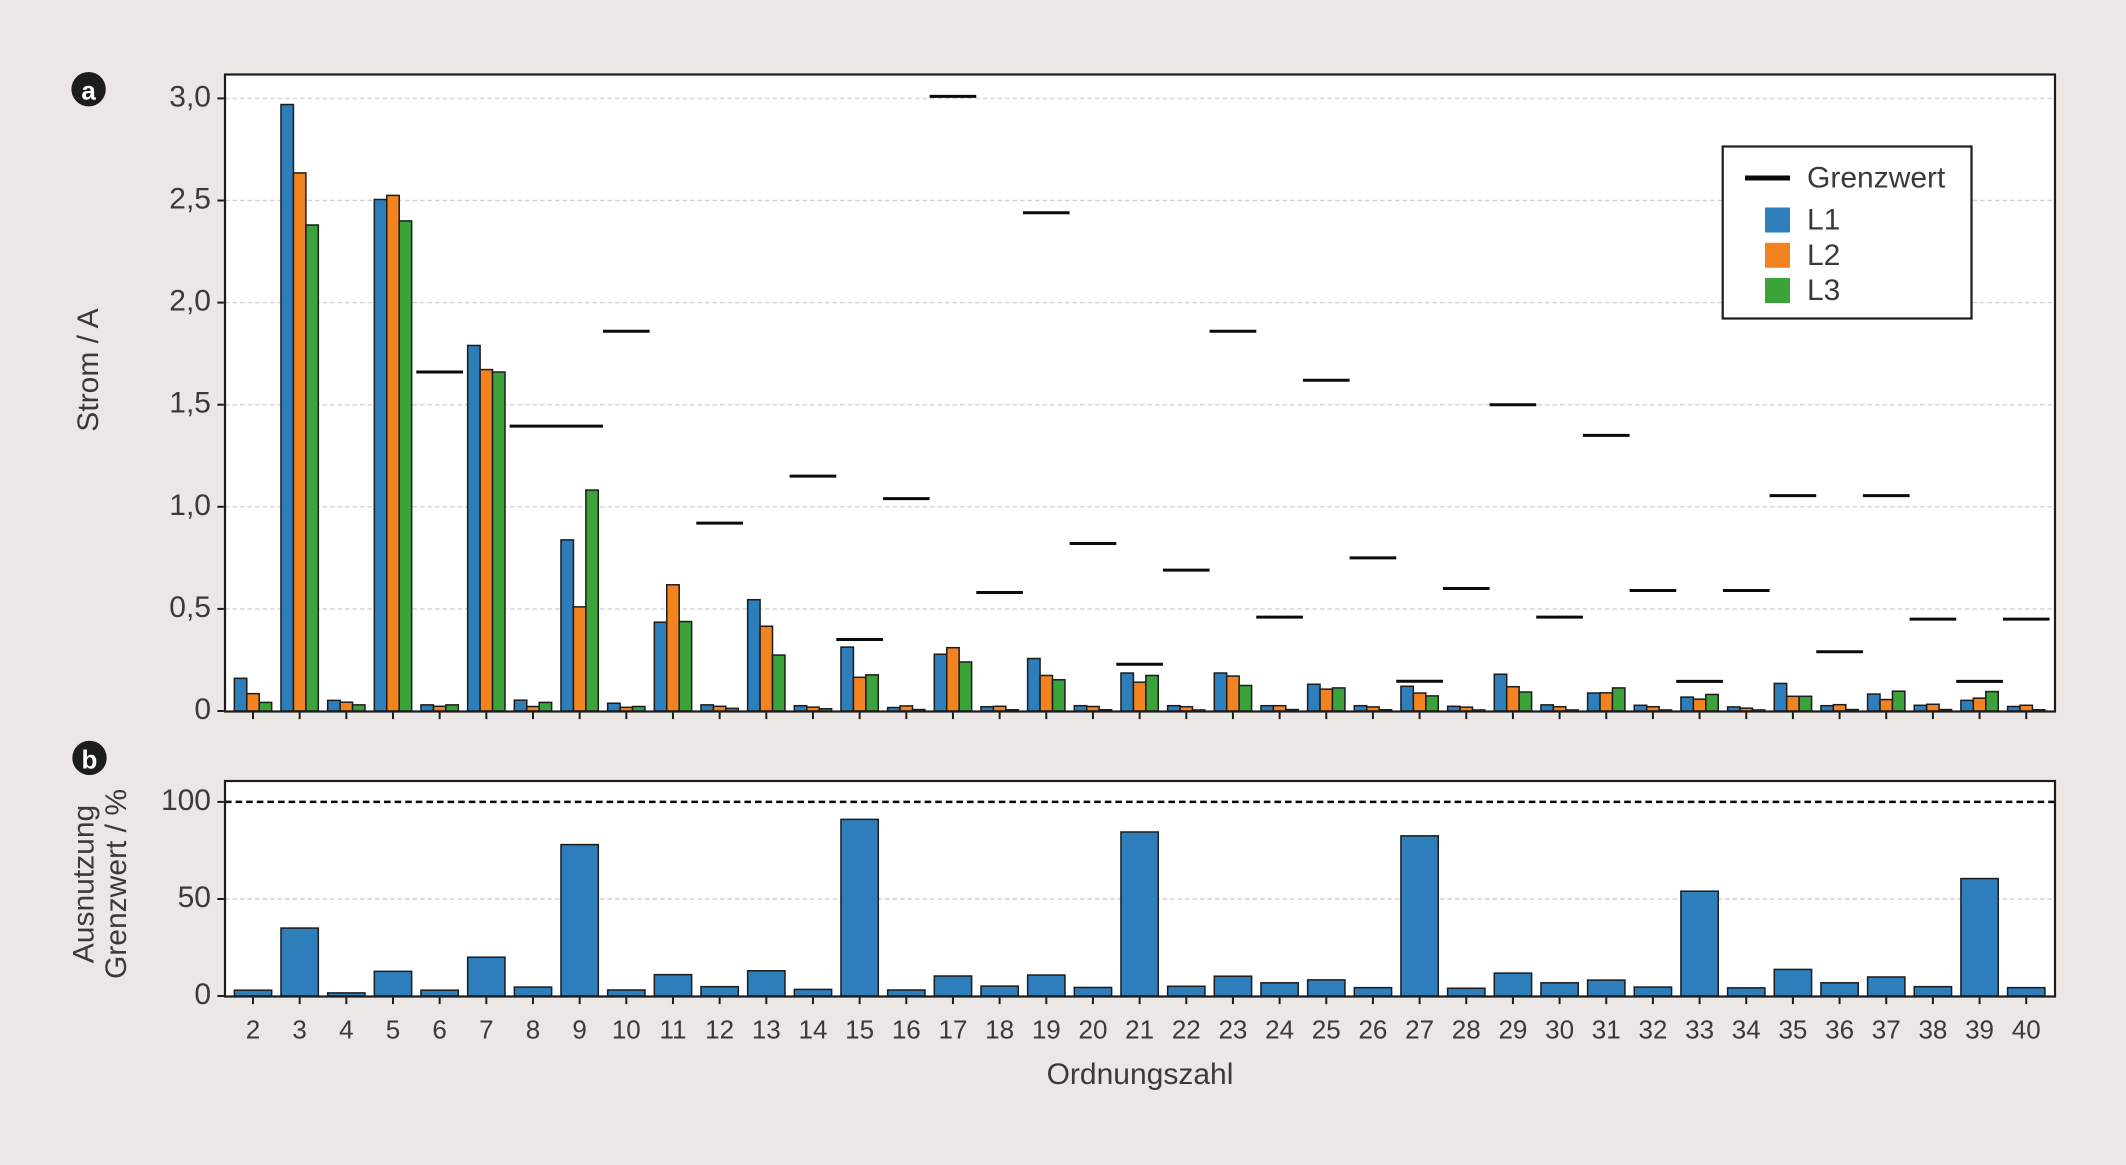 The image size is (2126, 1165). Describe the element at coordinates (88, 369) in the screenshot. I see `svg-text: Strom / A` at that location.